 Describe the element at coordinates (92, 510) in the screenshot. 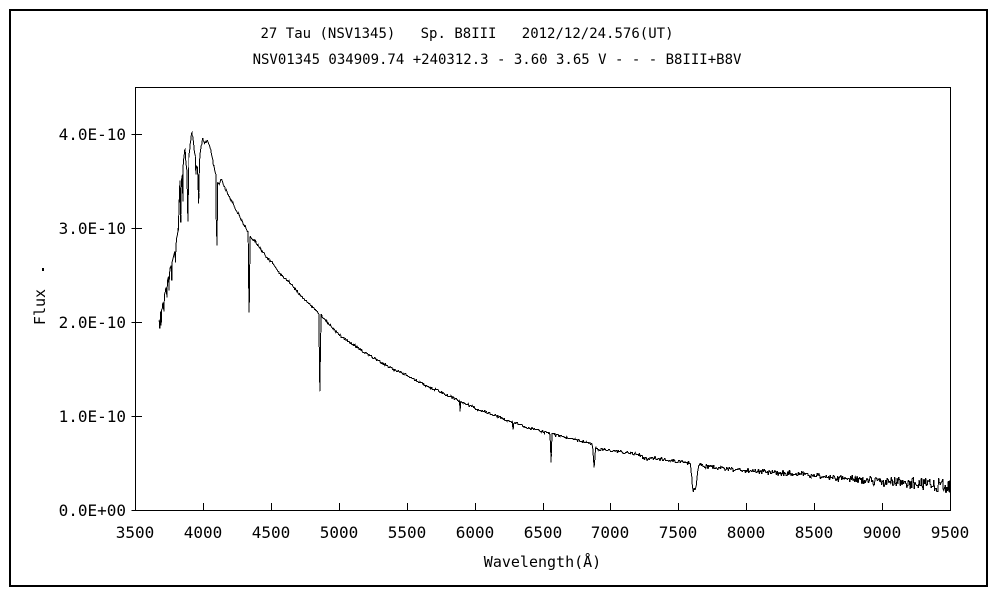

I see `y-tick-label: 0.0E+00` at that location.